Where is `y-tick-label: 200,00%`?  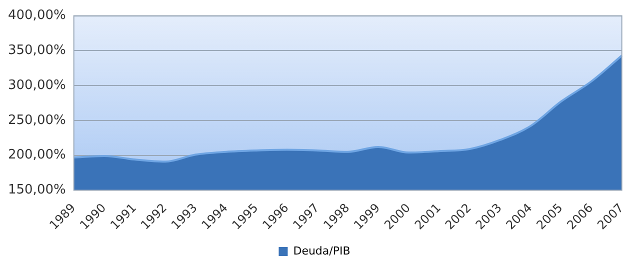 y-tick-label: 200,00% is located at coordinates (37, 155).